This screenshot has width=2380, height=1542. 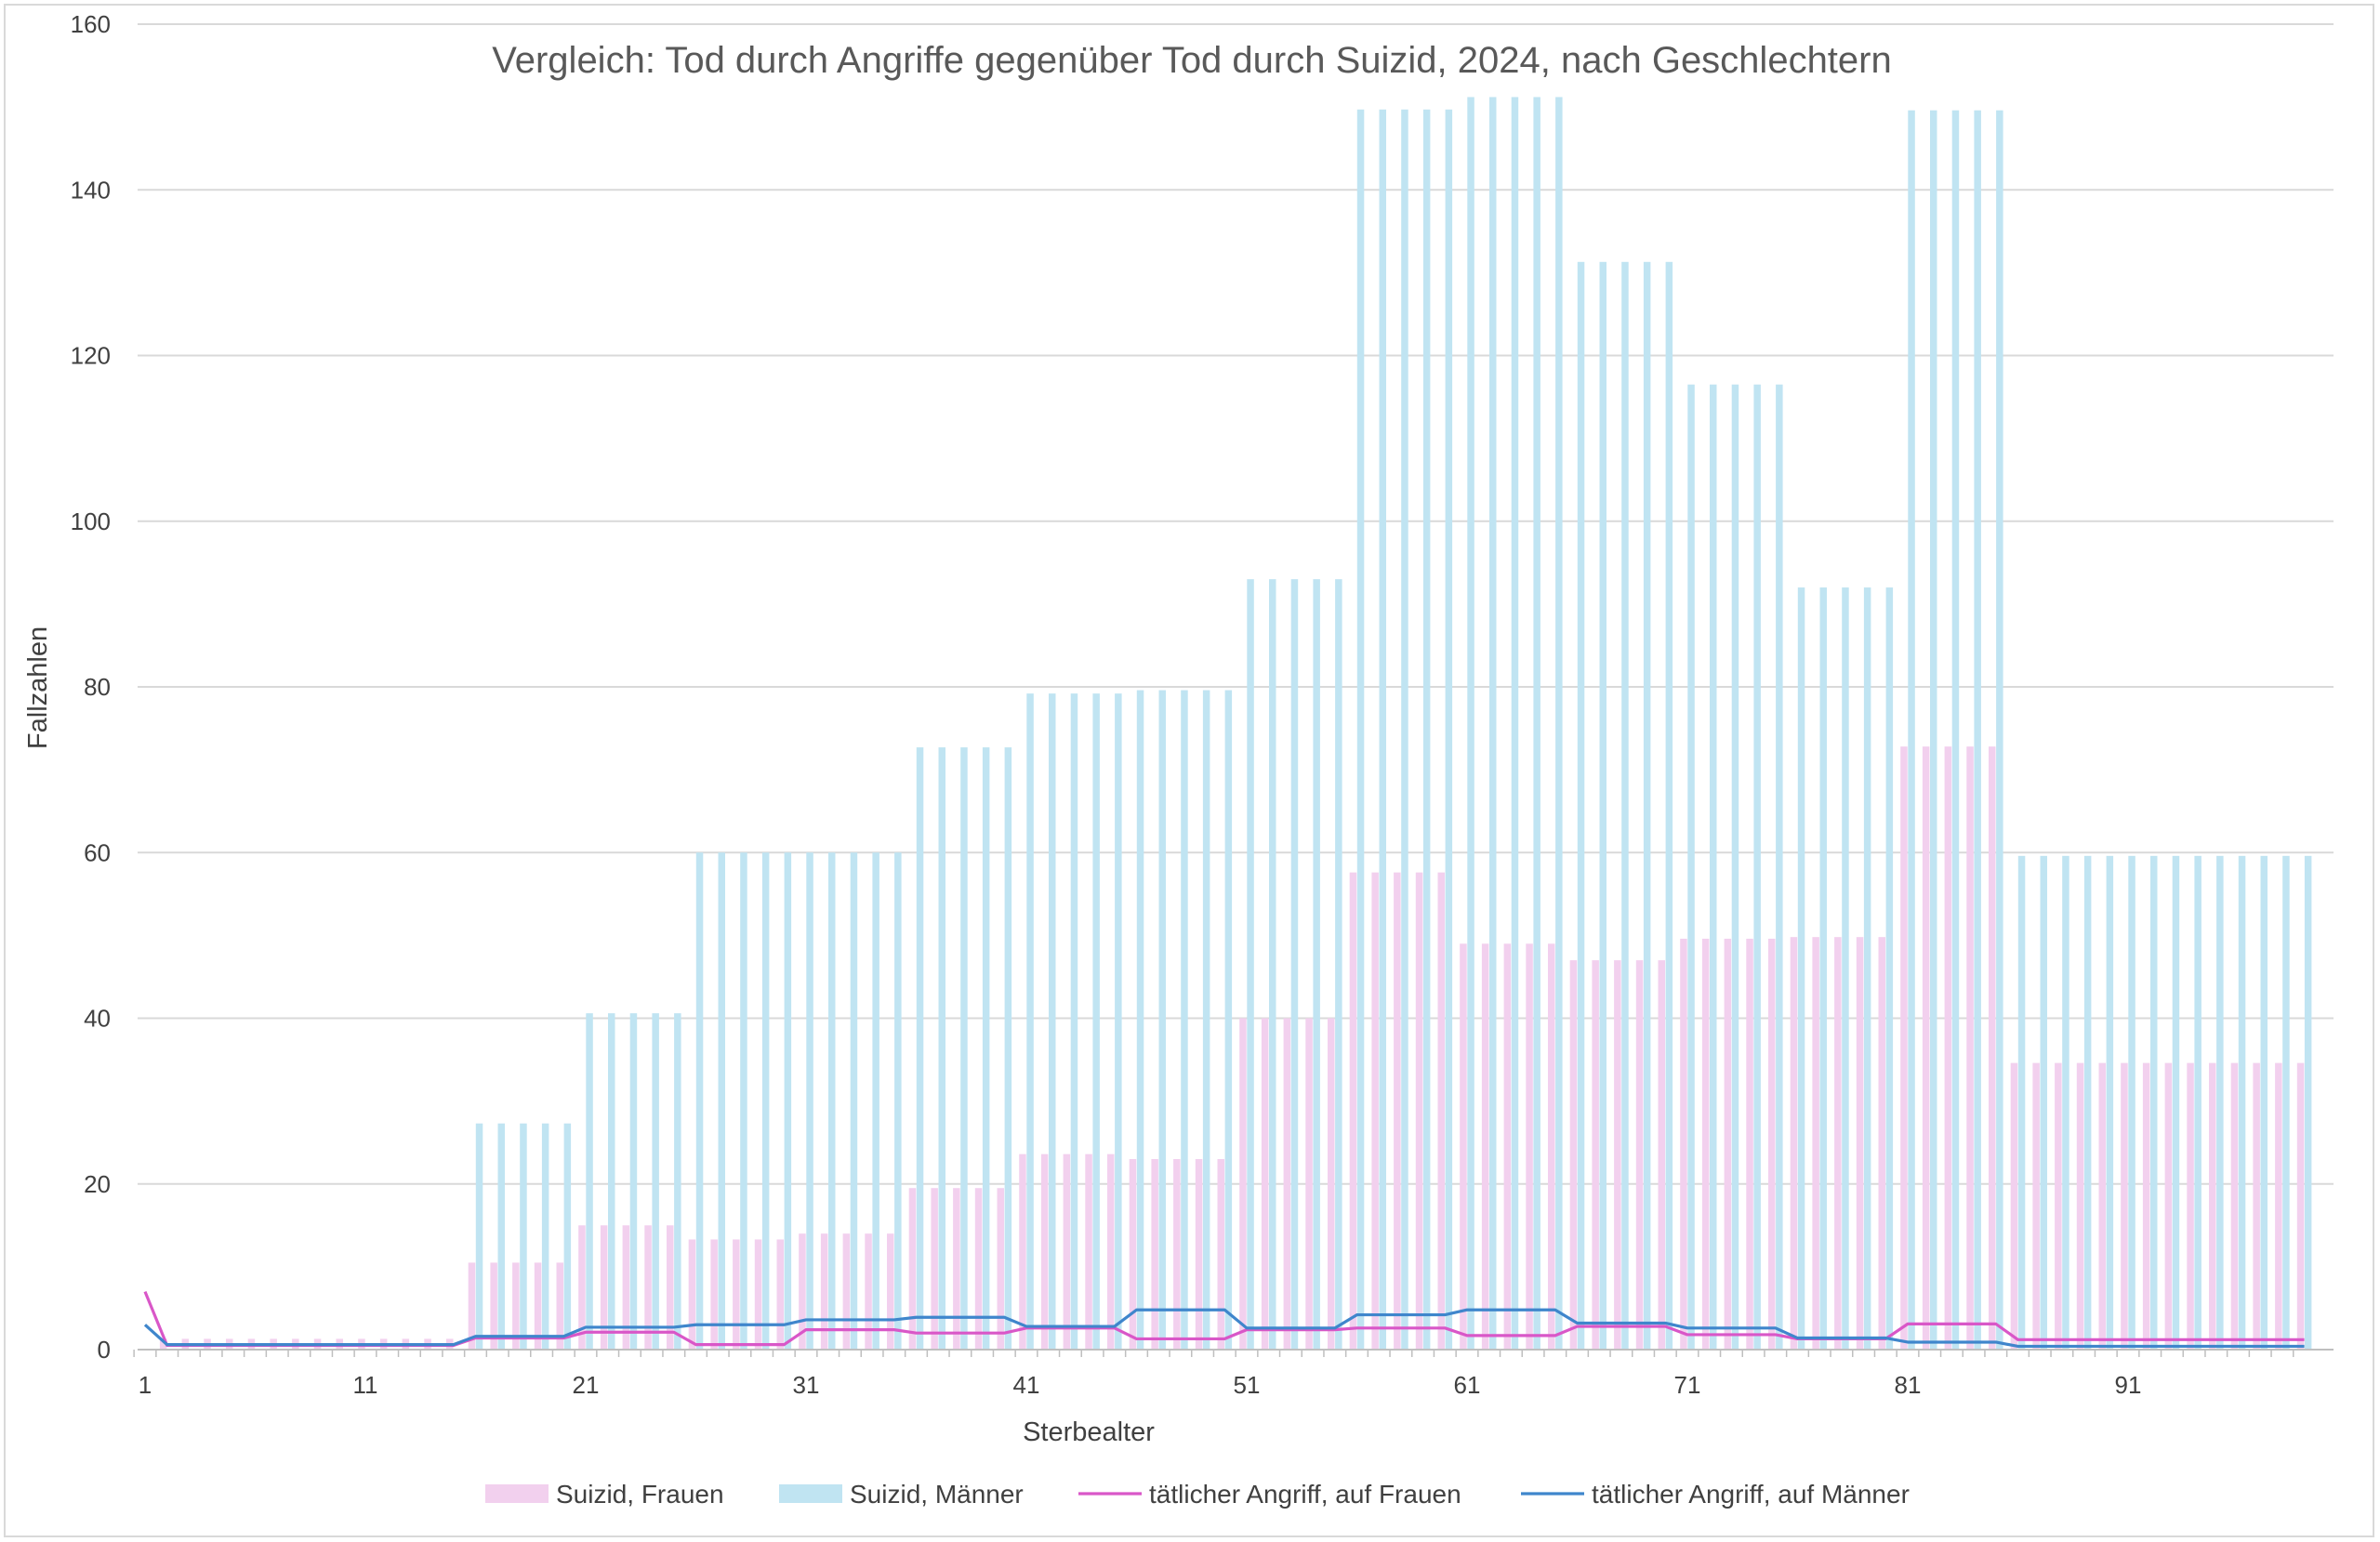 I want to click on line-angriff-frauen, so click(x=1224, y=1319).